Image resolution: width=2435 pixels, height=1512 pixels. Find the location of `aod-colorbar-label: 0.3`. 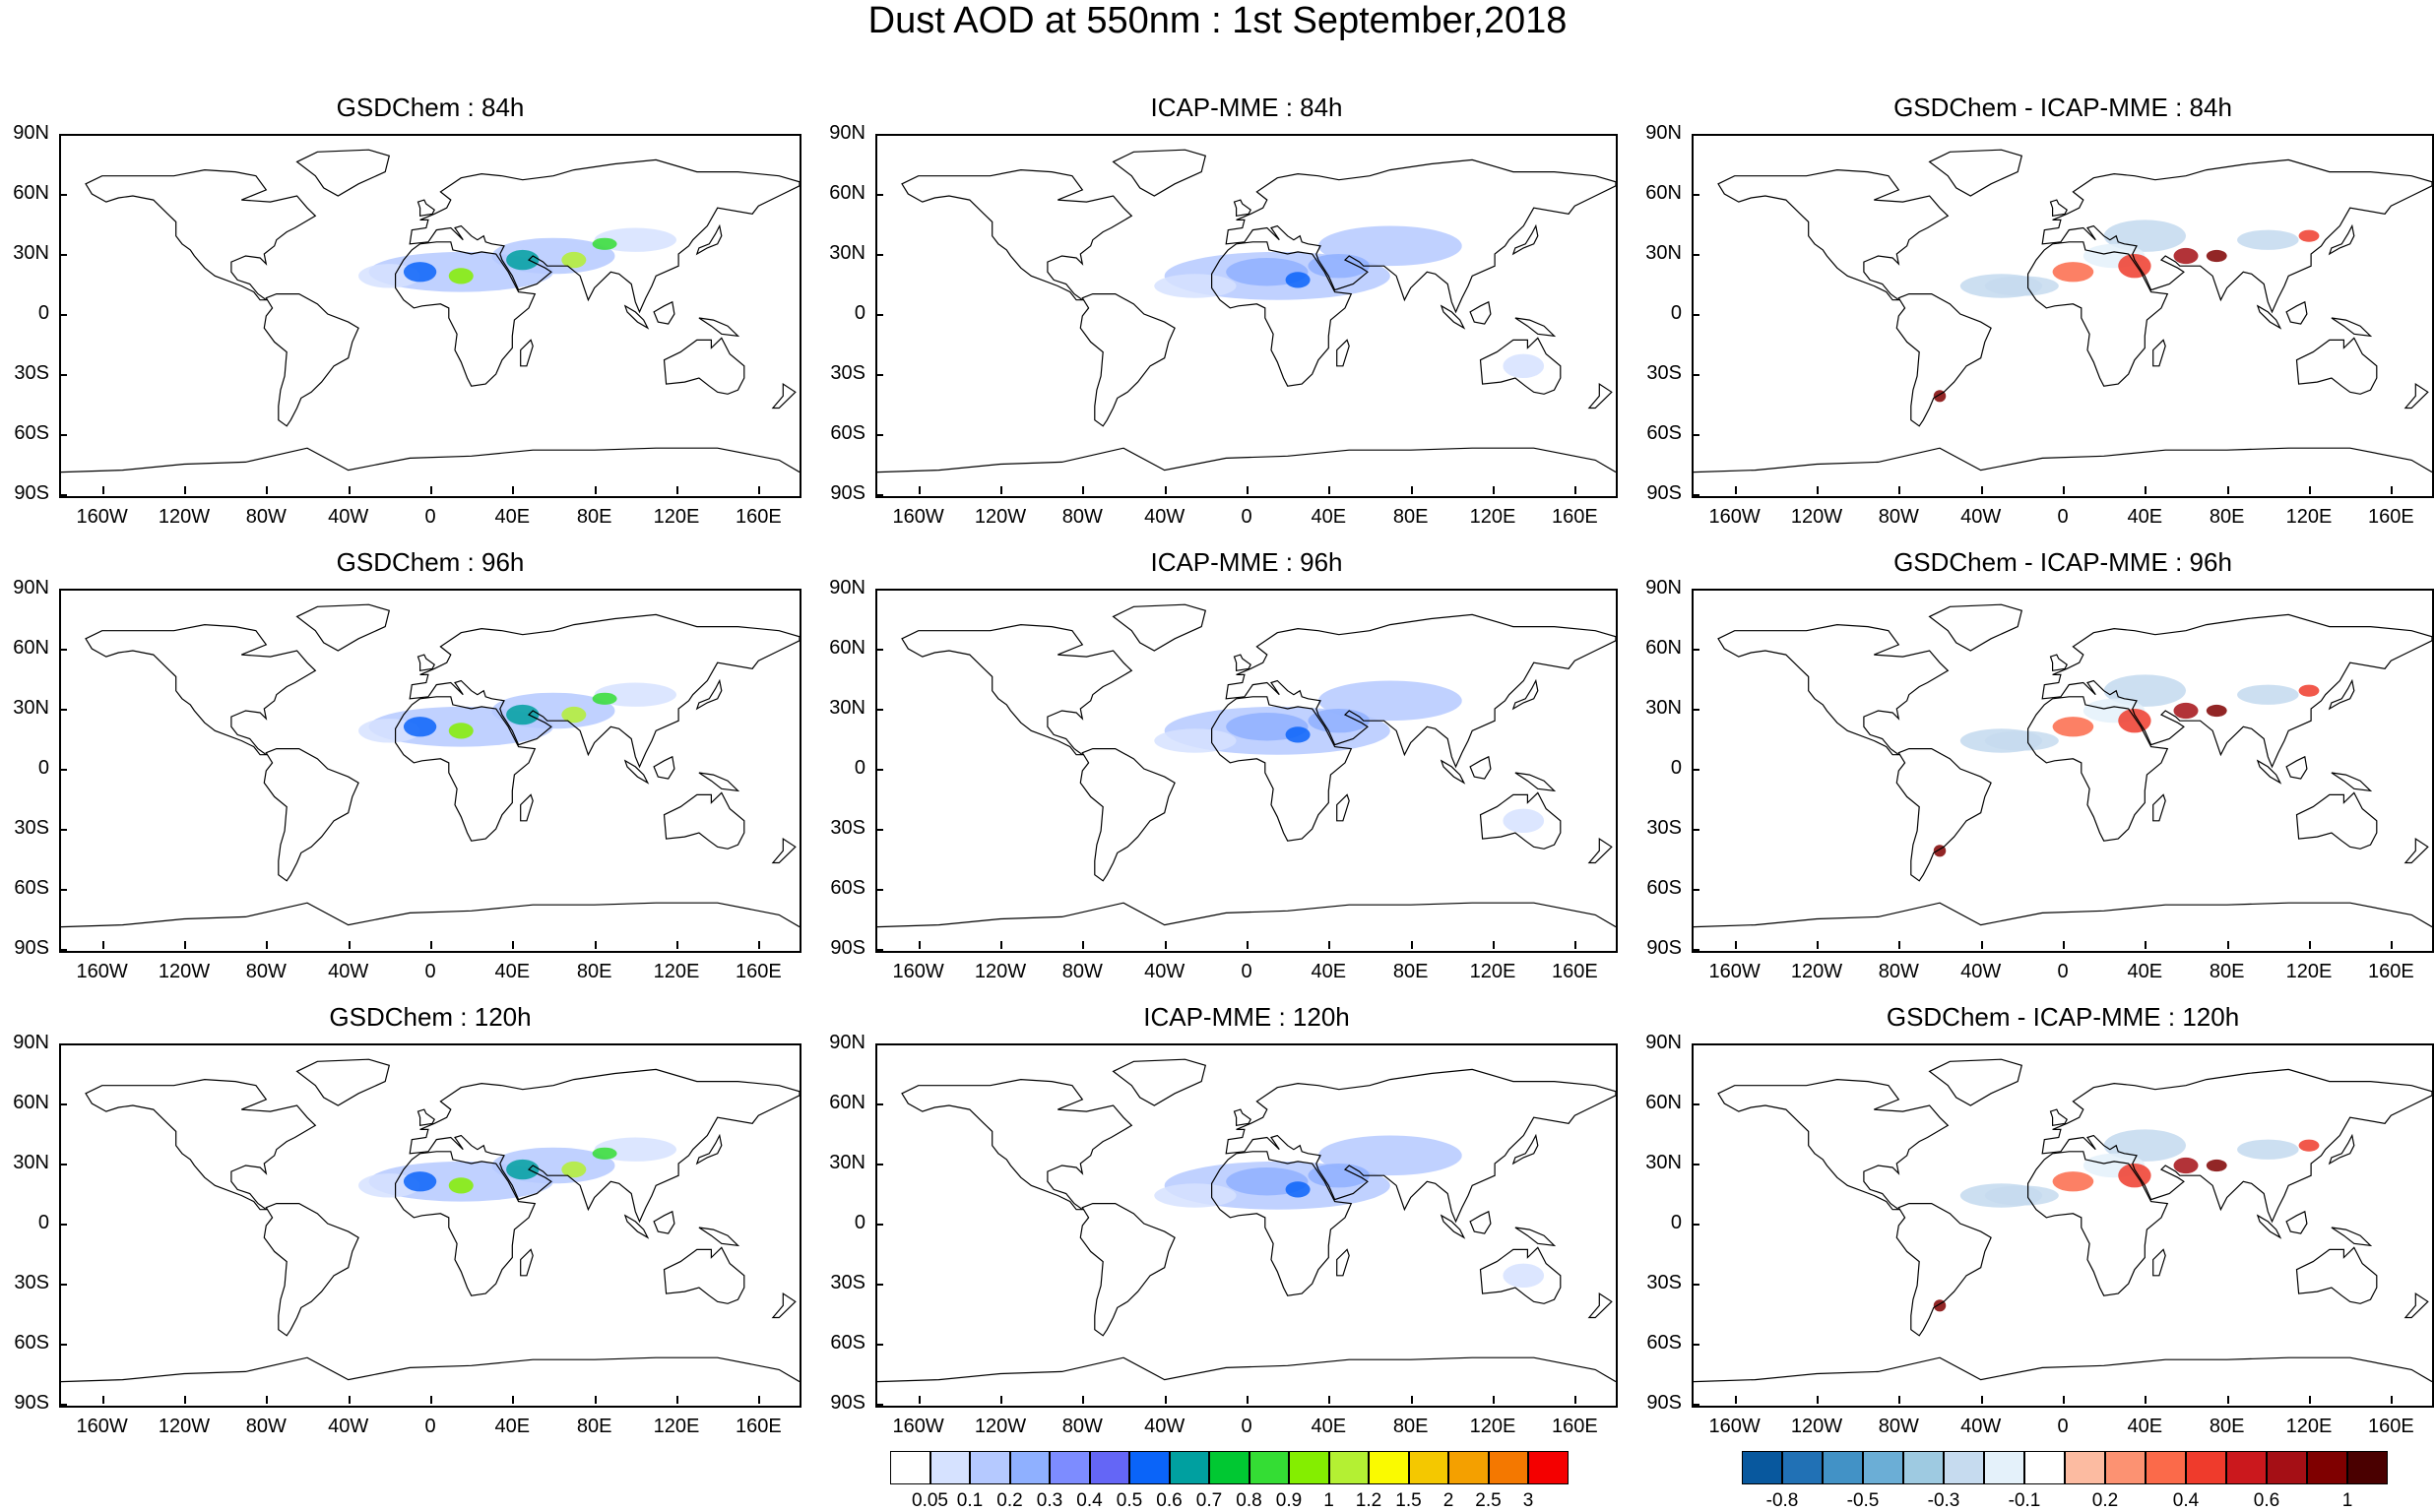

aod-colorbar-label: 0.3 is located at coordinates (1049, 1500).